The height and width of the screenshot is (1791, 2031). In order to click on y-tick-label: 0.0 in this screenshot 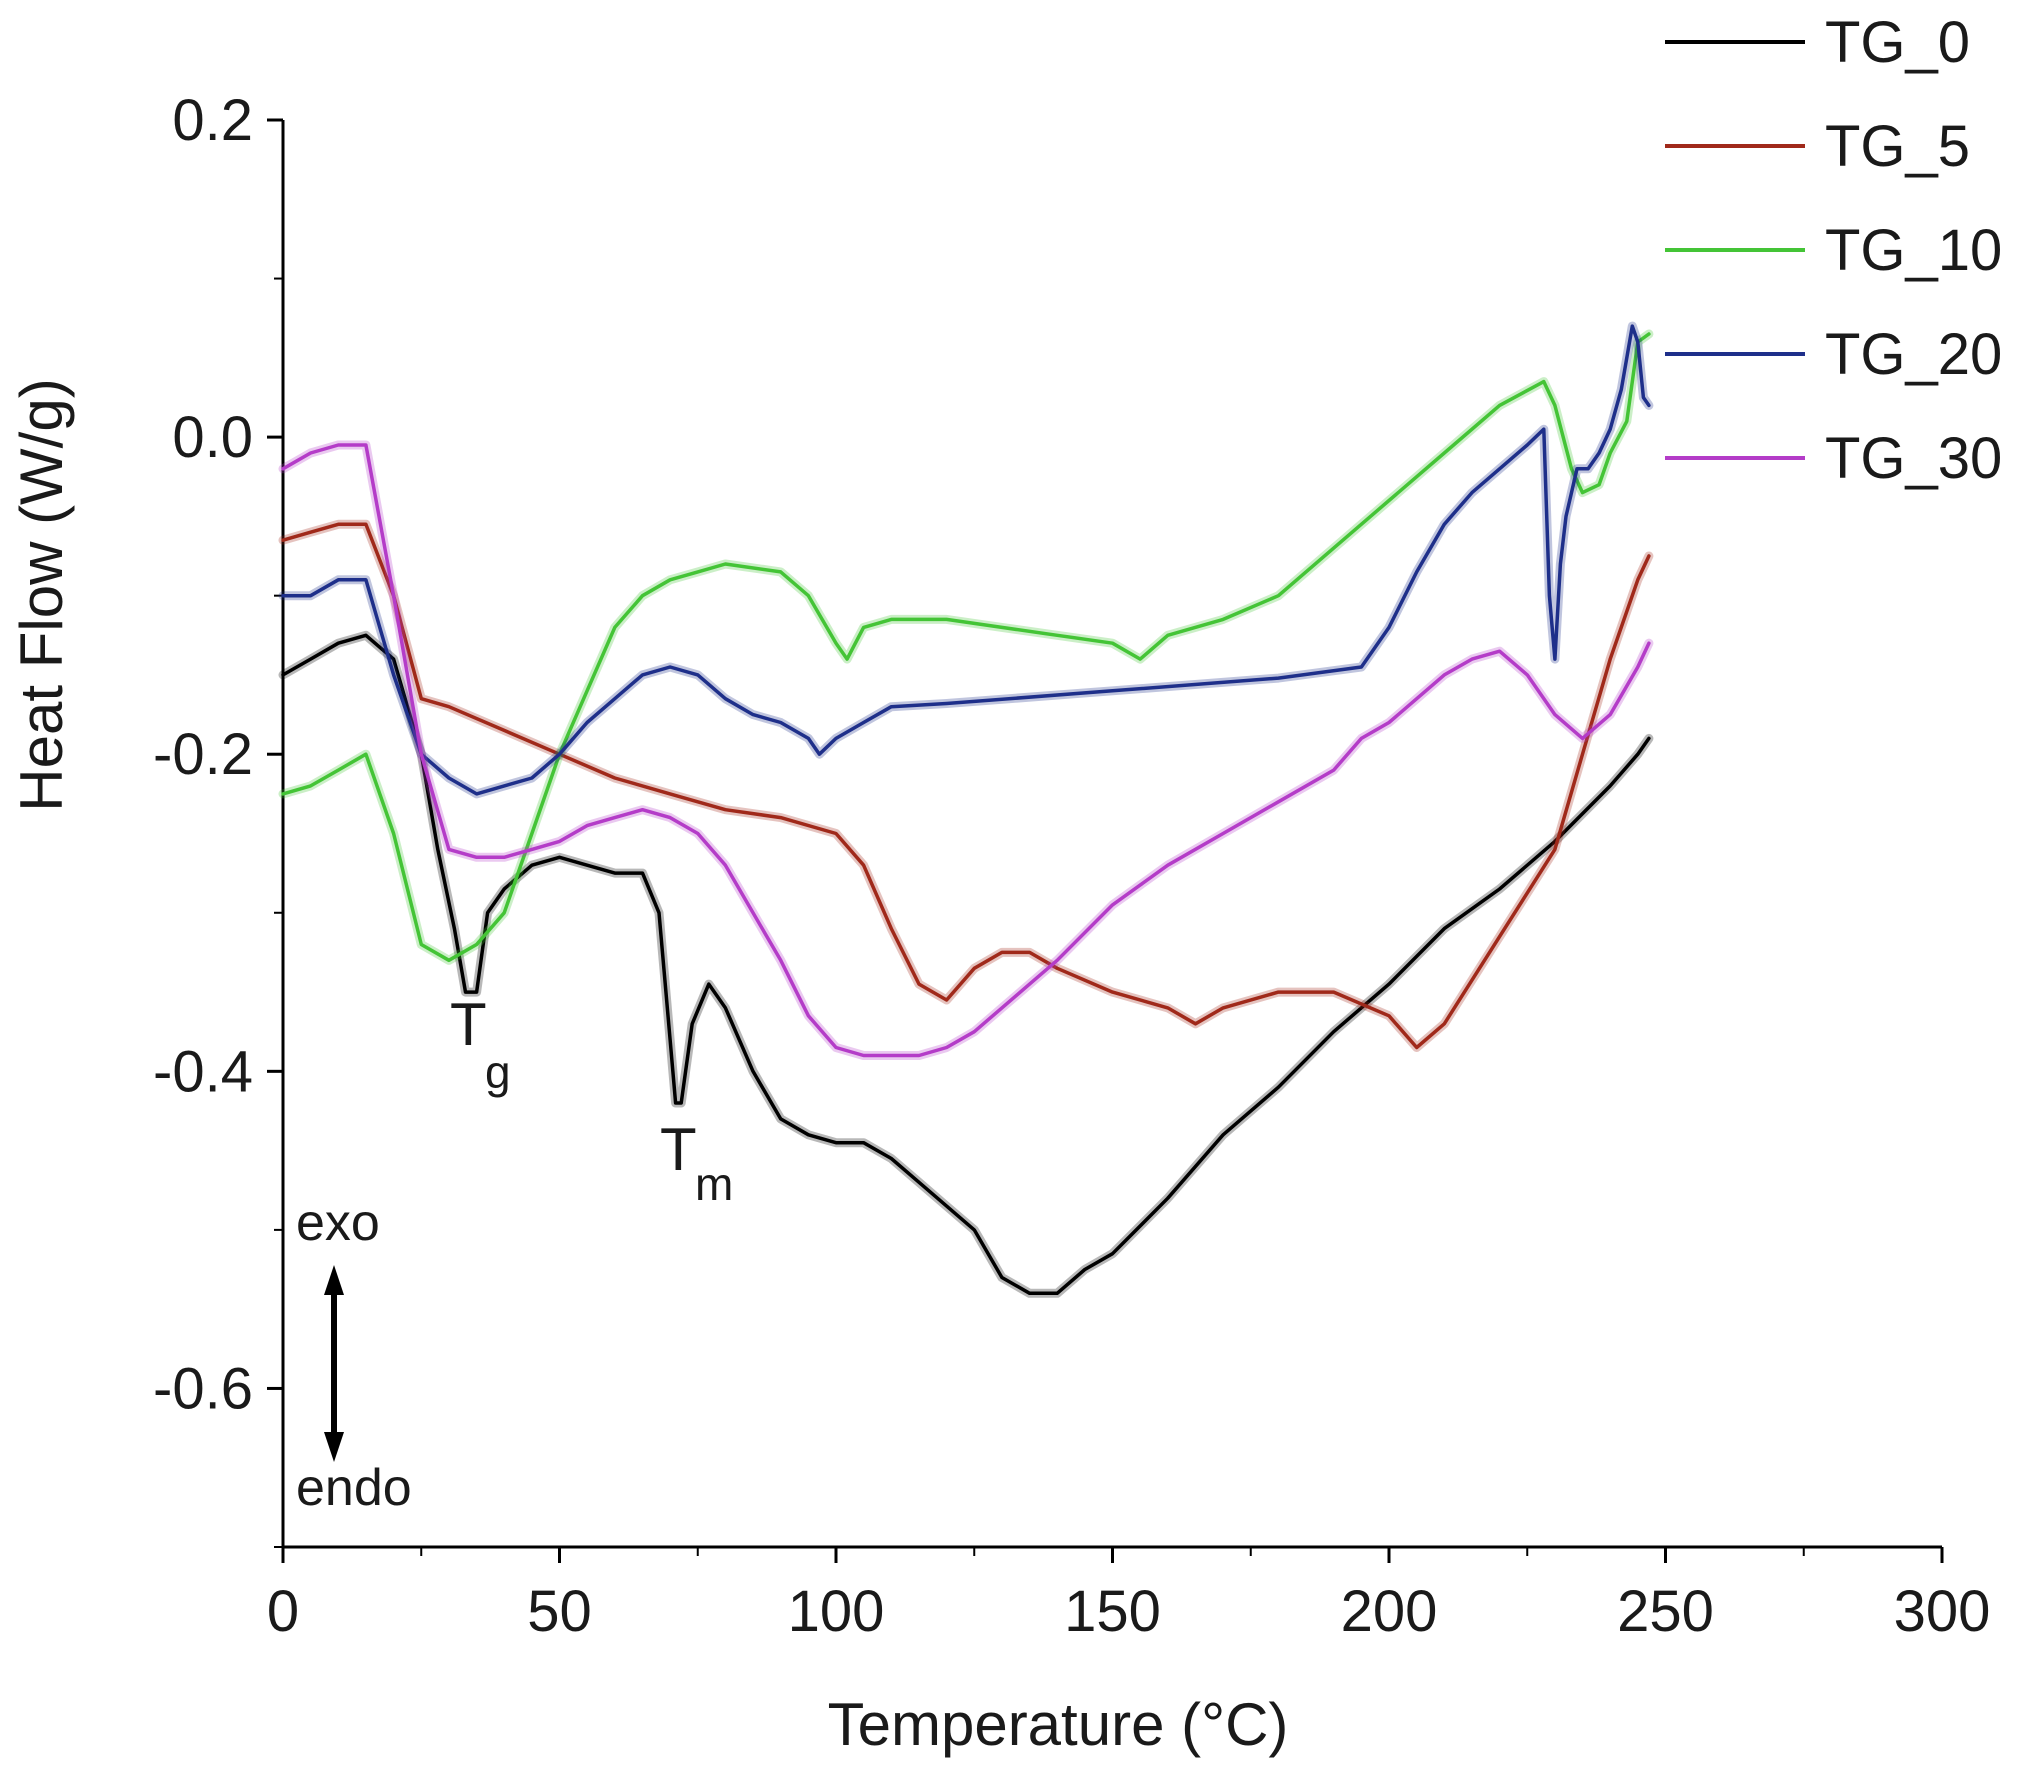, I will do `click(212, 437)`.